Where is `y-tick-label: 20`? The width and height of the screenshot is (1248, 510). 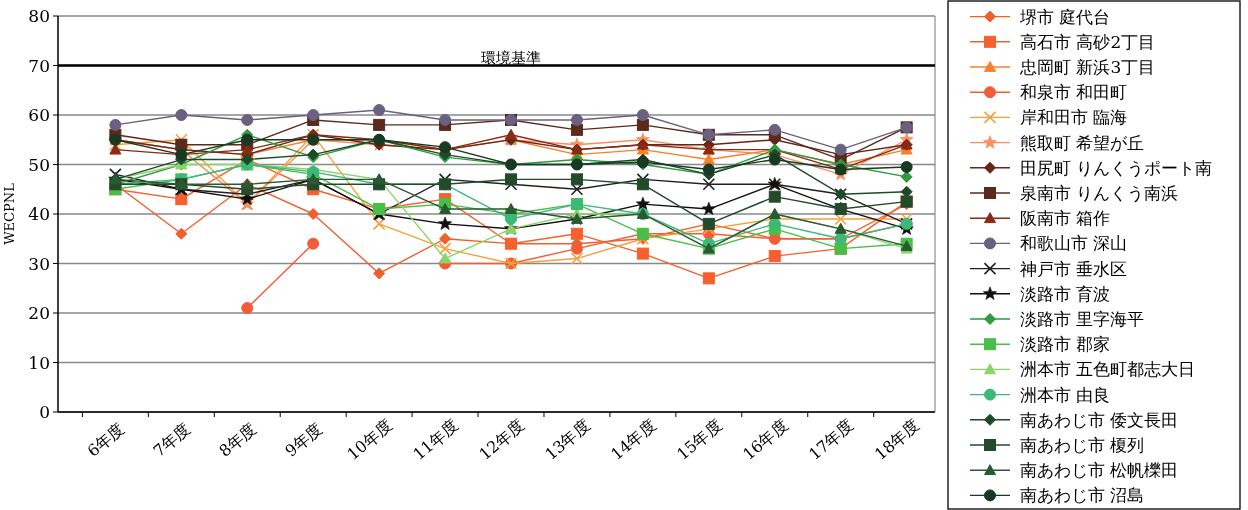
y-tick-label: 20 is located at coordinates (39, 313).